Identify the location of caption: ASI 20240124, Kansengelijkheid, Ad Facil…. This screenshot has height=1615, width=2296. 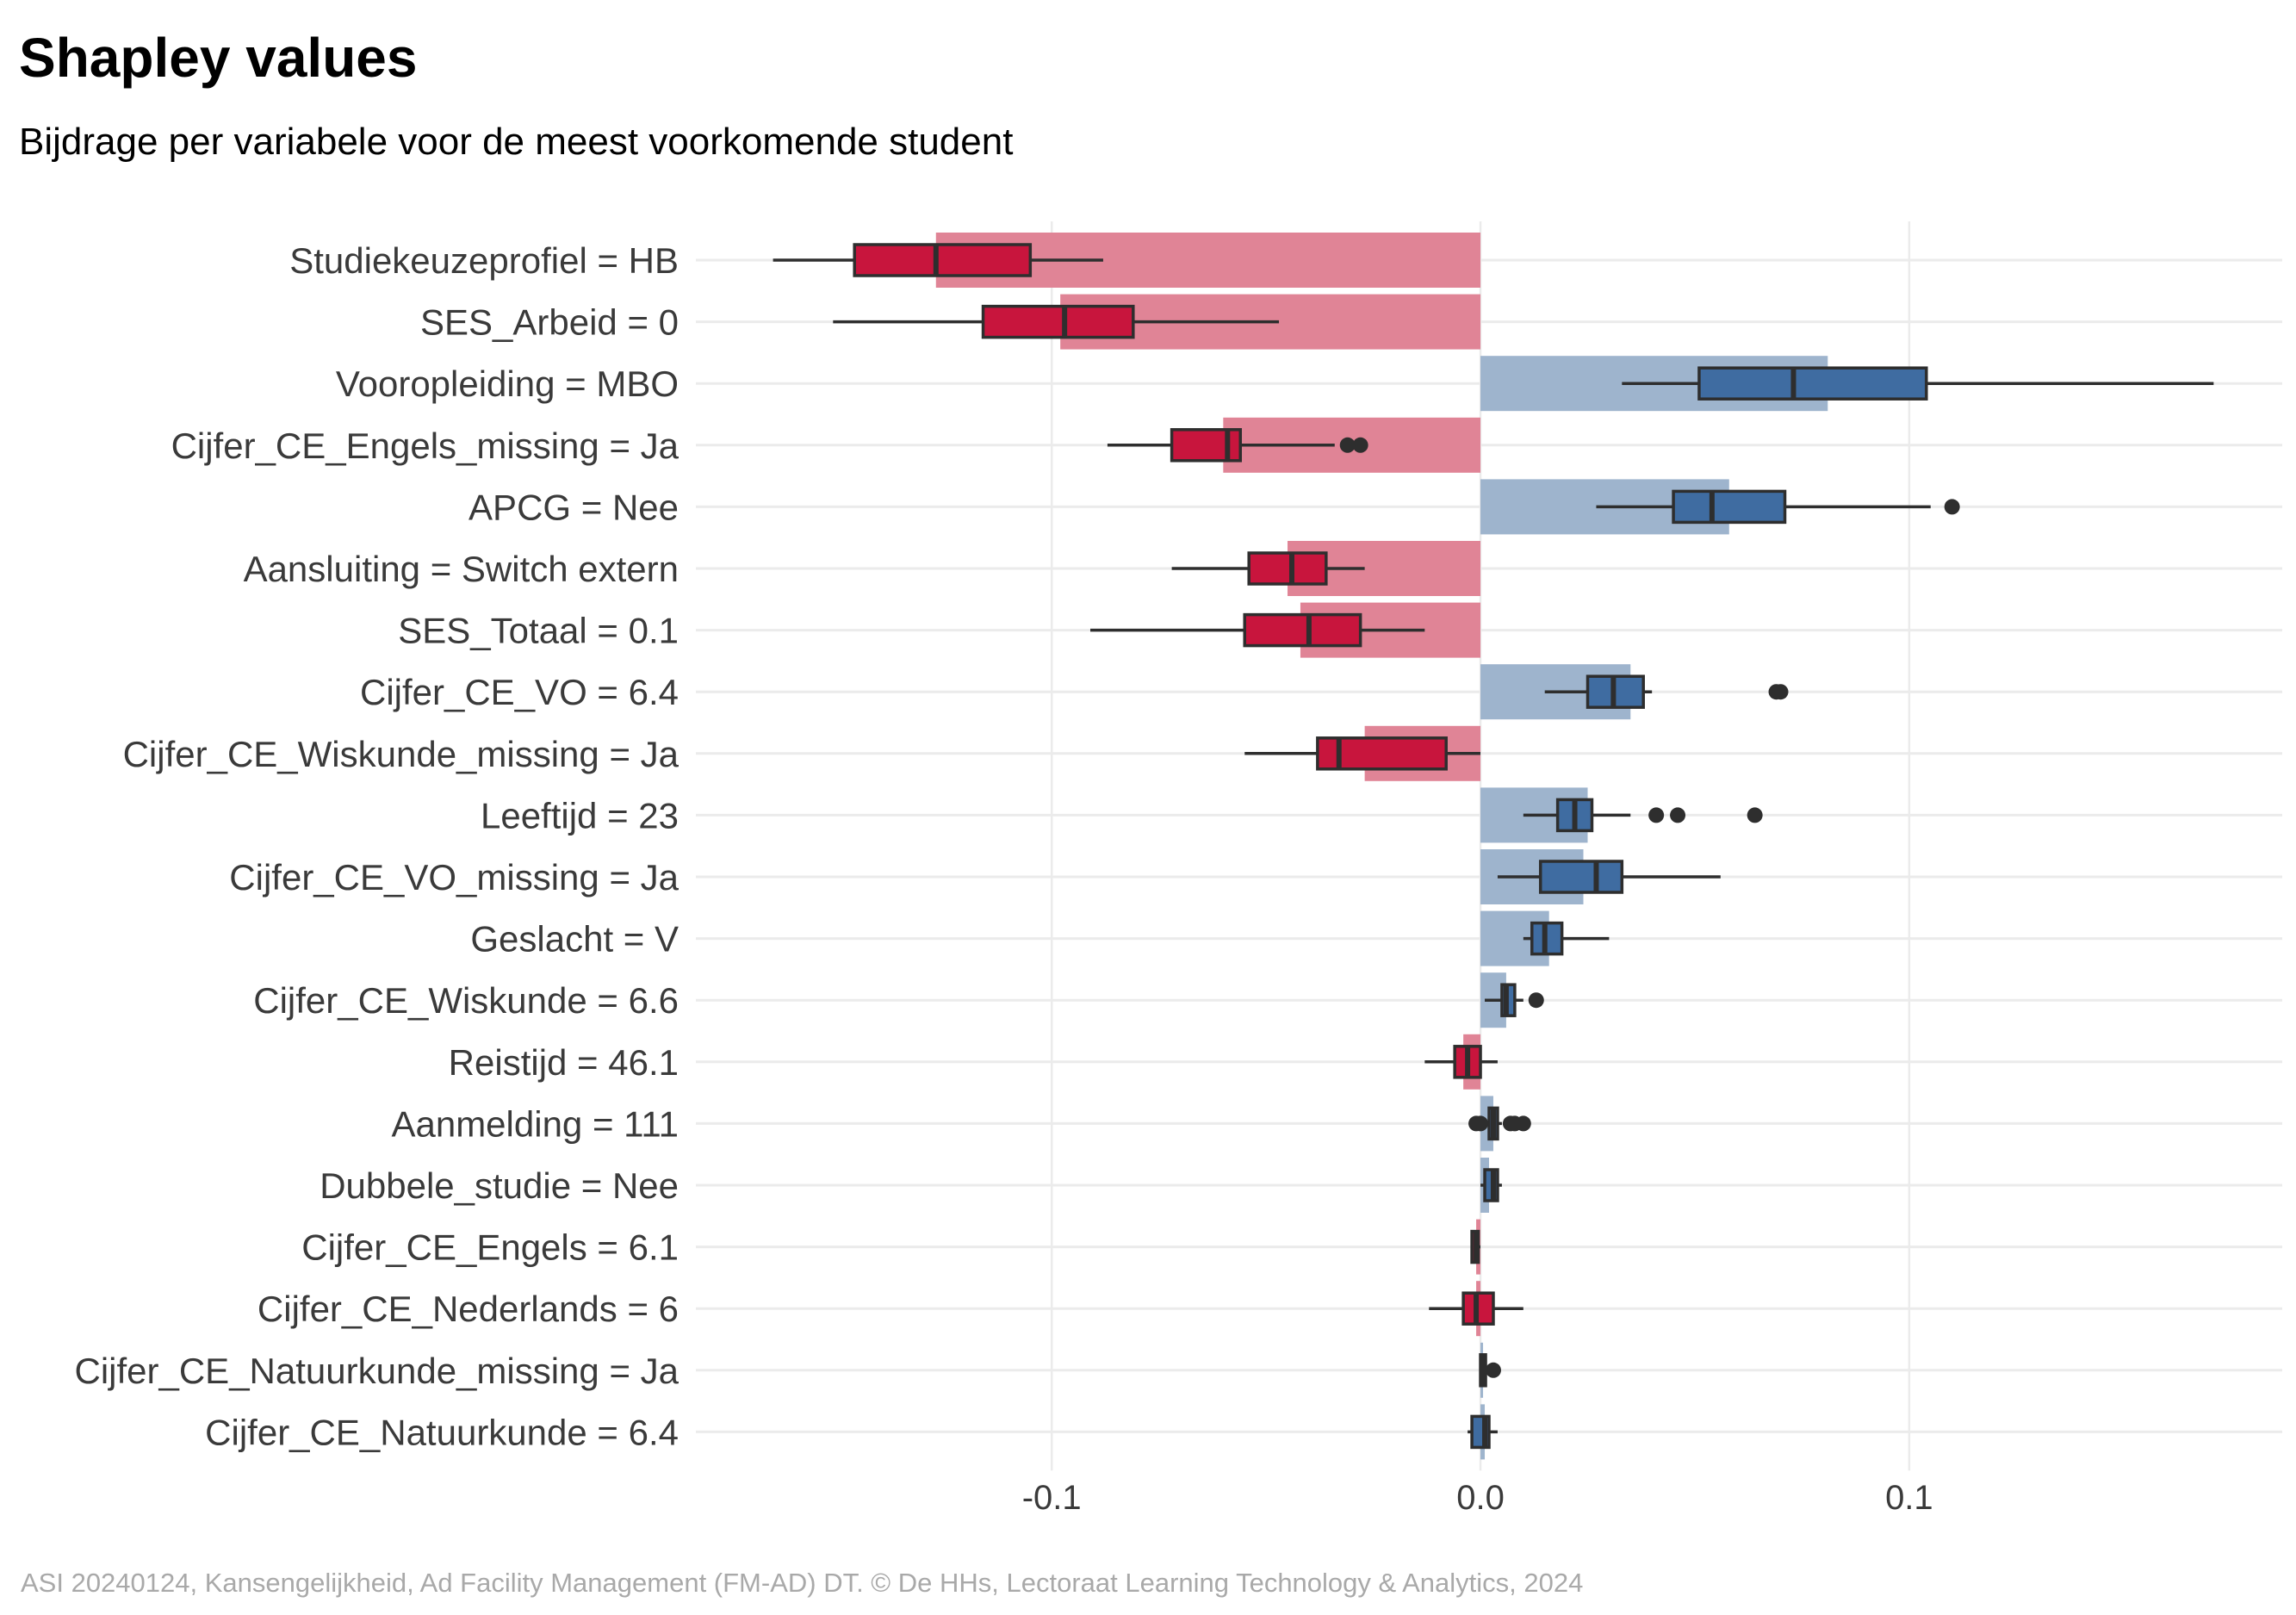
(802, 1583).